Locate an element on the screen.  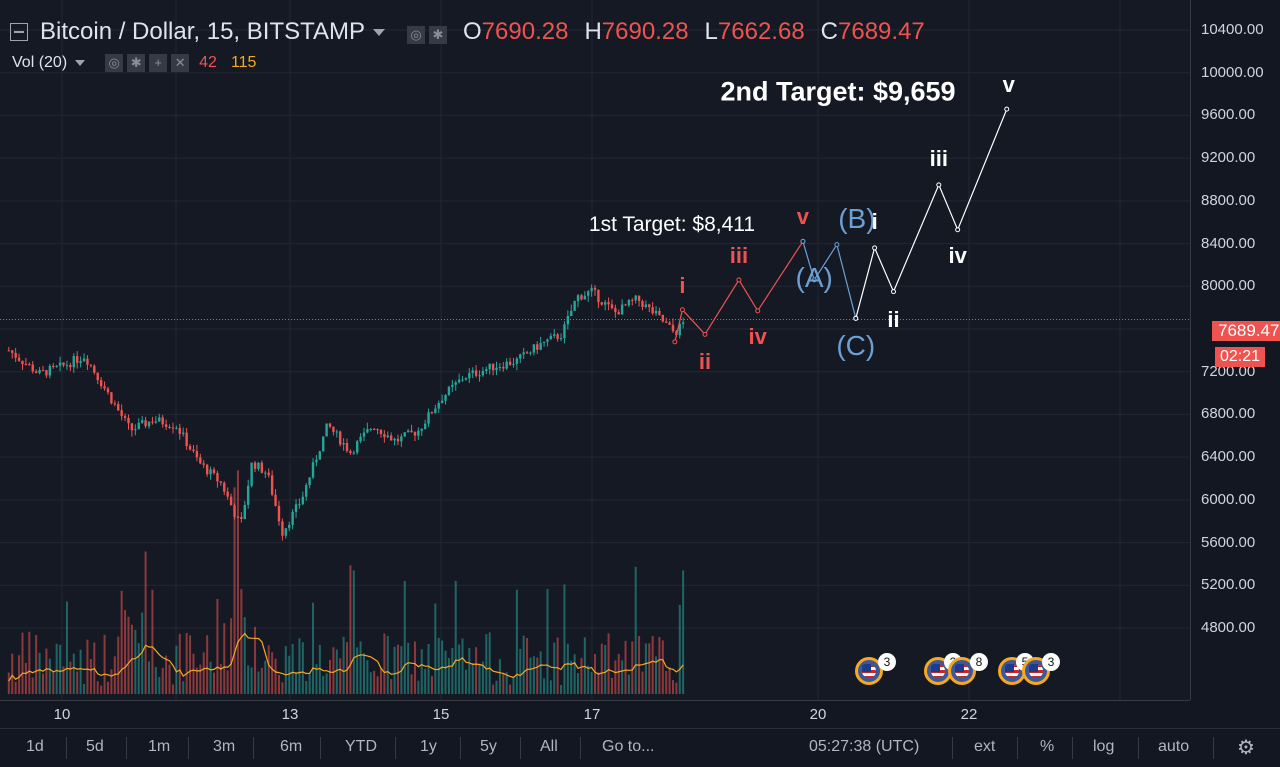
range-button: 1d is located at coordinates (35, 746).